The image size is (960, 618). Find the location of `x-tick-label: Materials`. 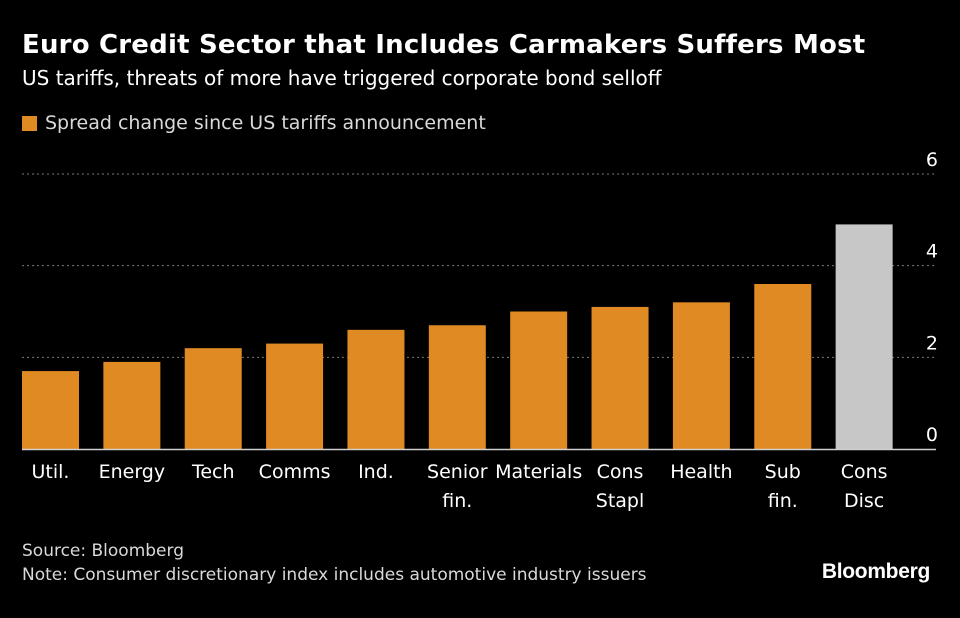

x-tick-label: Materials is located at coordinates (538, 472).